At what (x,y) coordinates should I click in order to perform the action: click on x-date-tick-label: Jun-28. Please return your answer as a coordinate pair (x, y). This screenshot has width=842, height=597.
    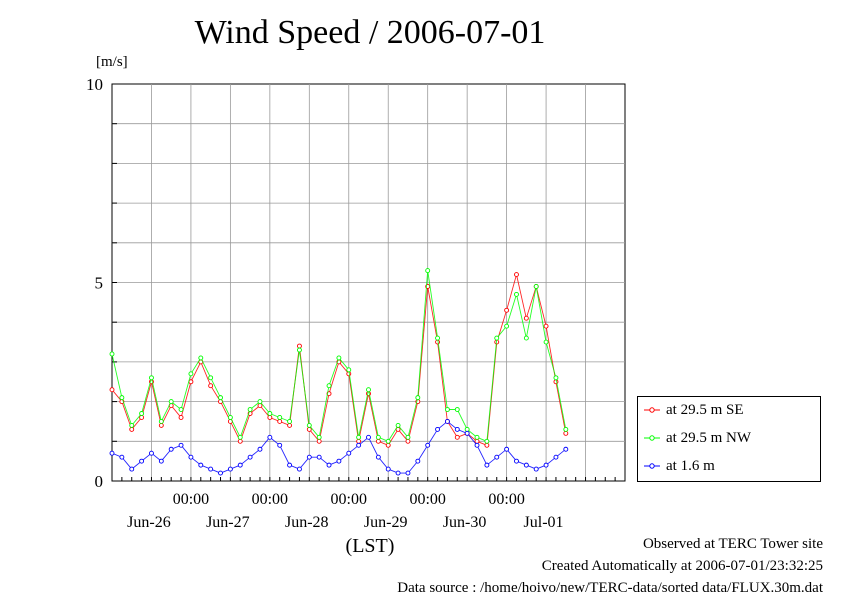
    Looking at the image, I should click on (307, 522).